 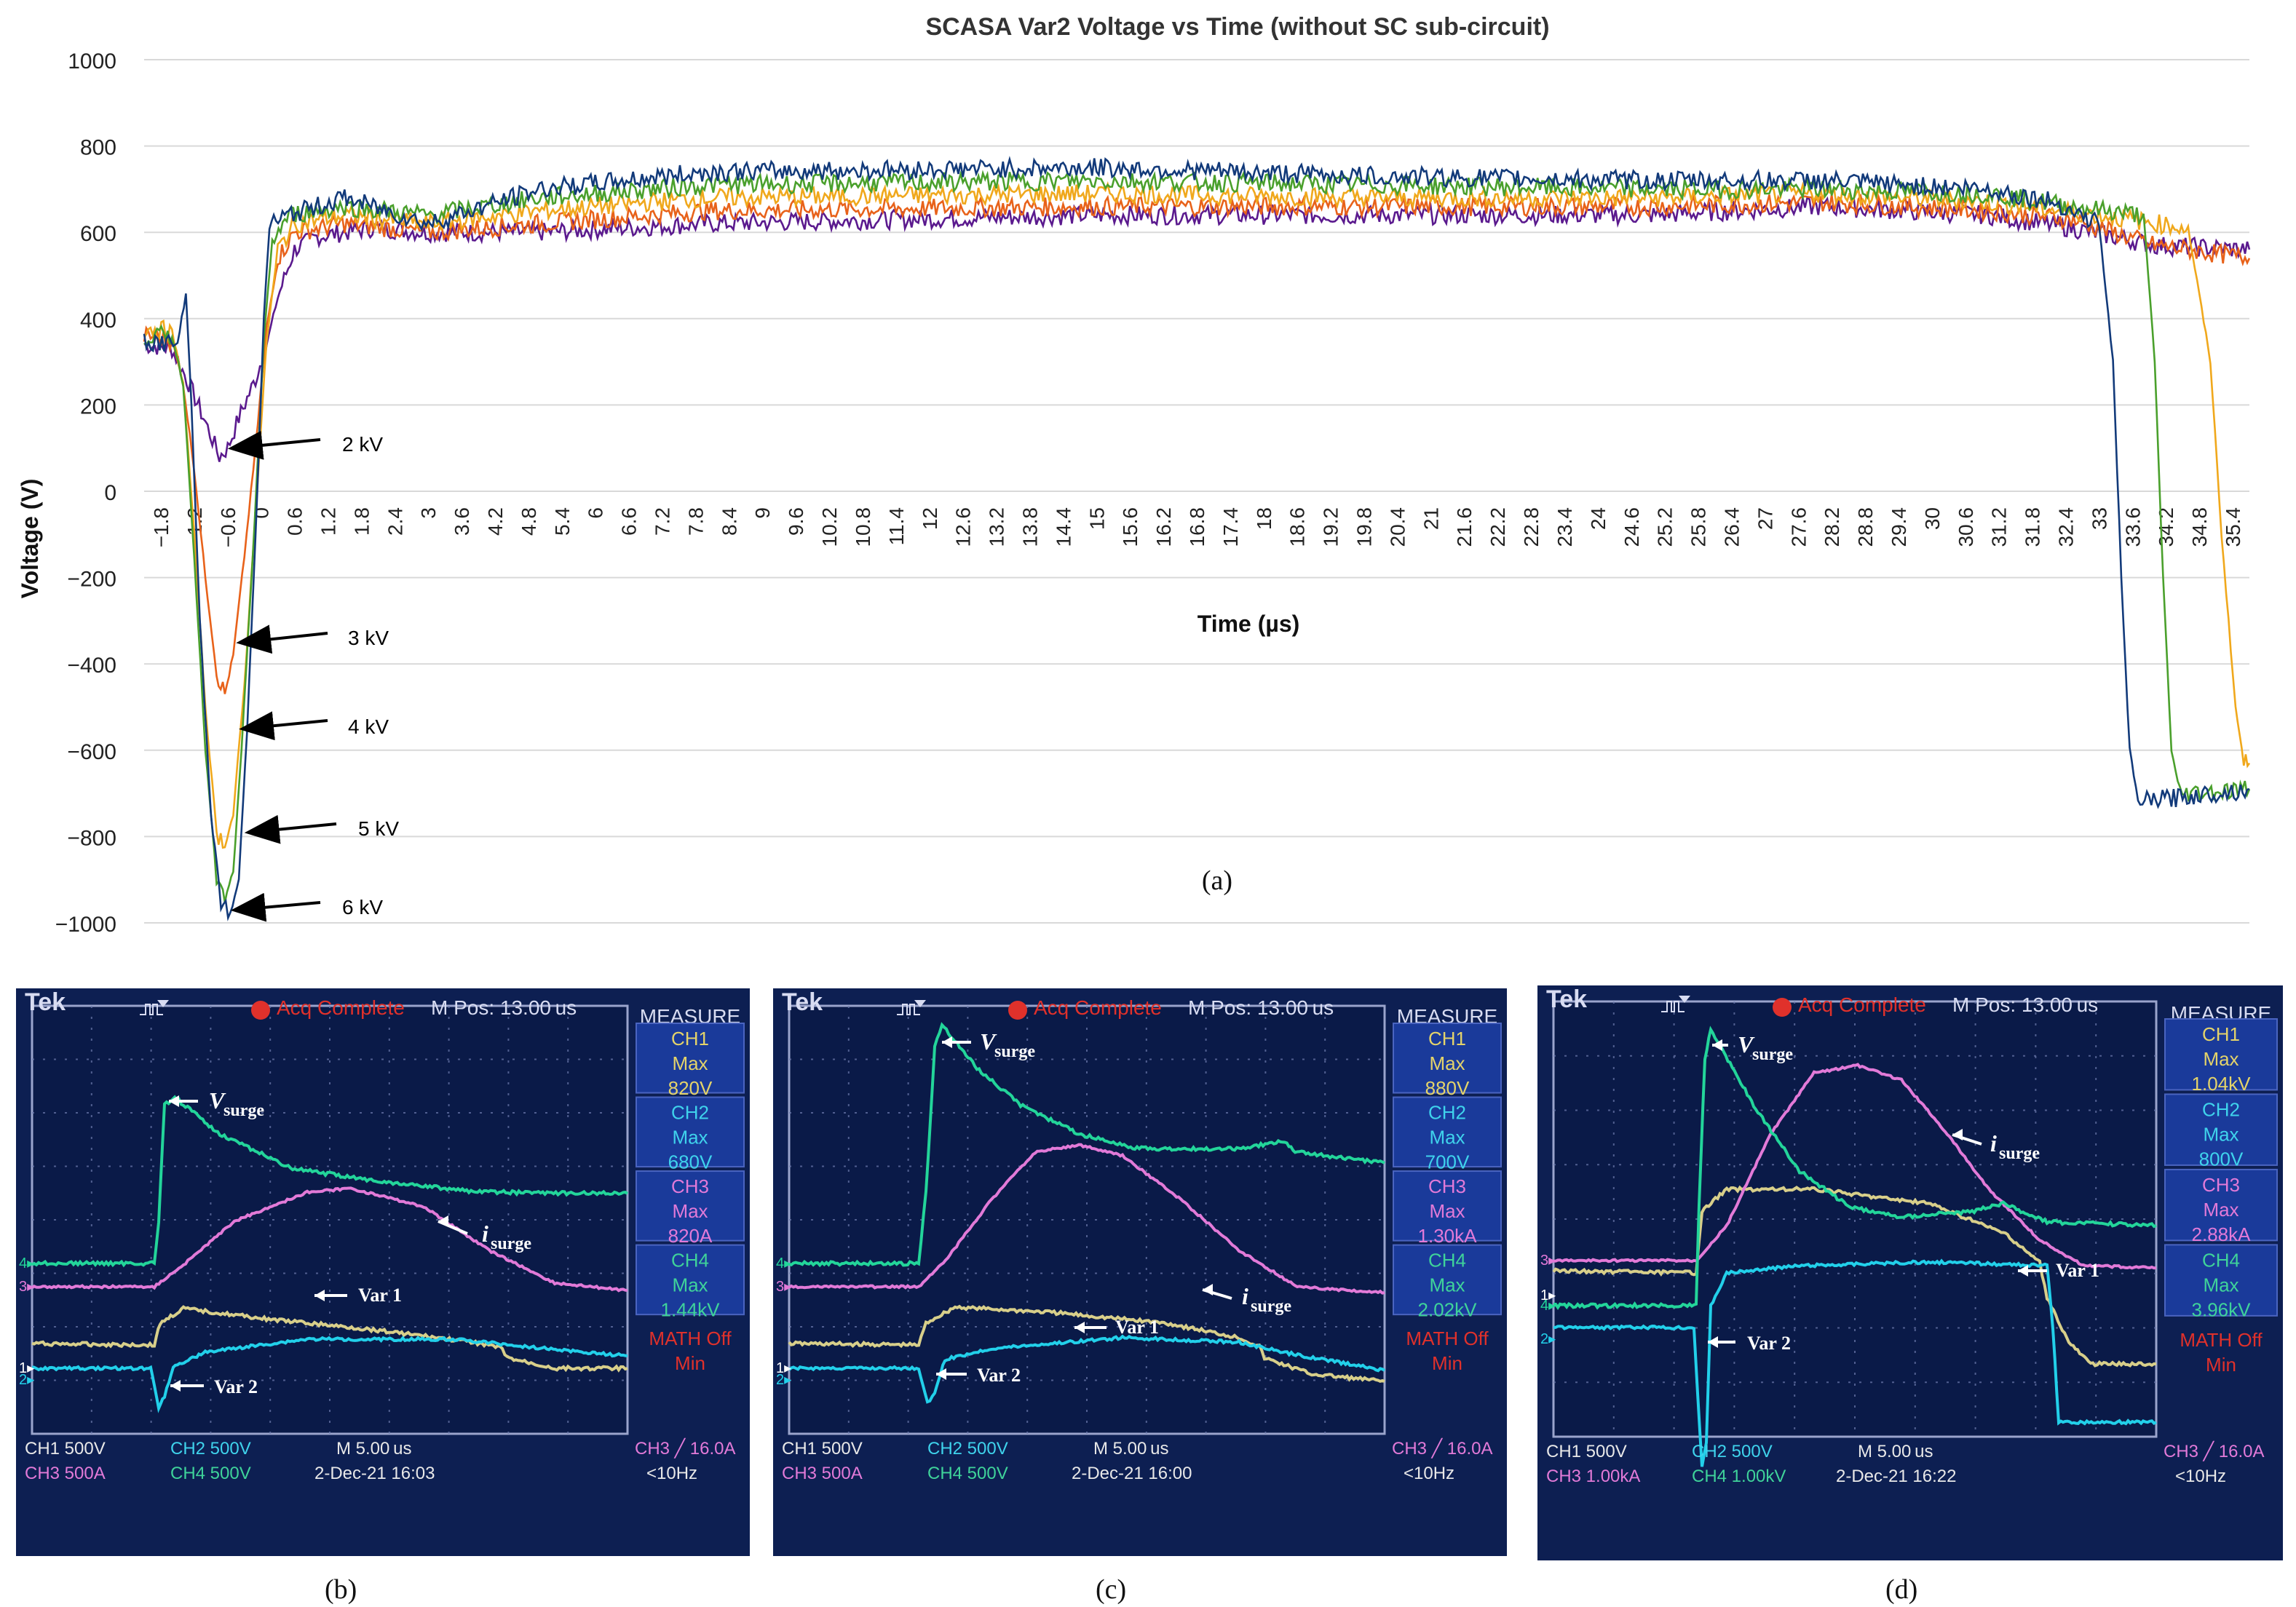 What do you see at coordinates (2099, 518) in the screenshot?
I see `x-tick-label: 33` at bounding box center [2099, 518].